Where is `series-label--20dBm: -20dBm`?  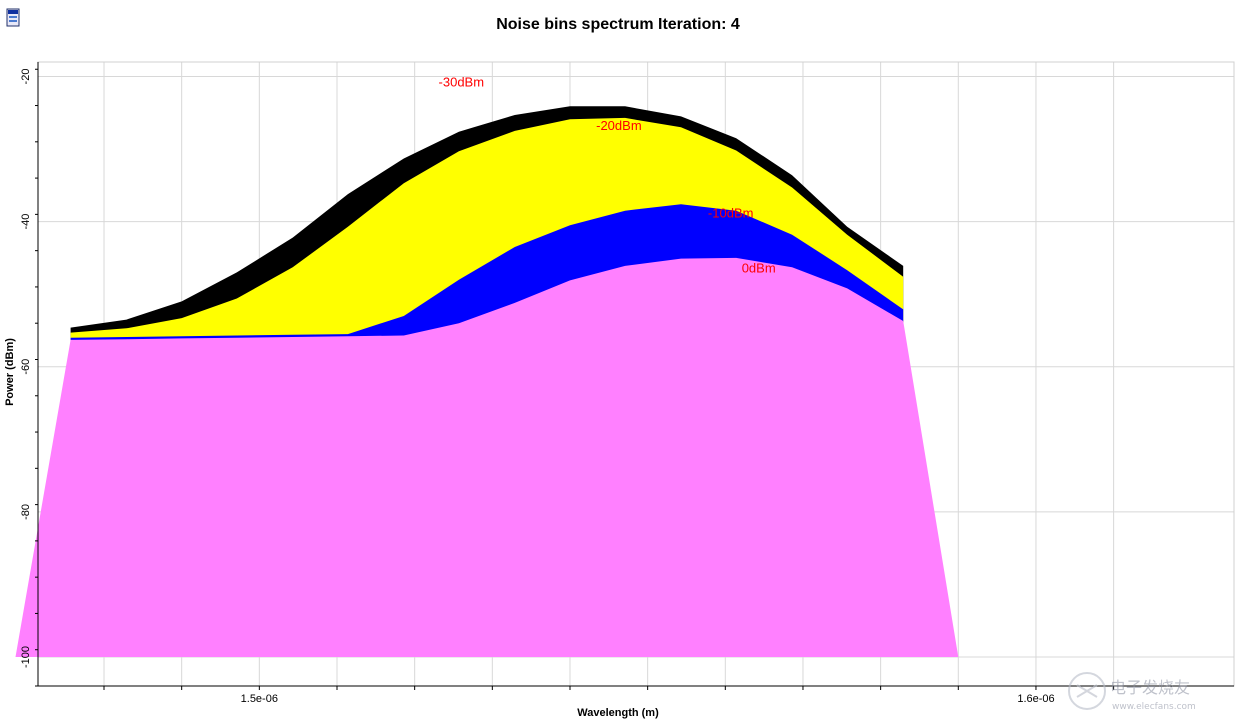
series-label--20dBm: -20dBm is located at coordinates (619, 125).